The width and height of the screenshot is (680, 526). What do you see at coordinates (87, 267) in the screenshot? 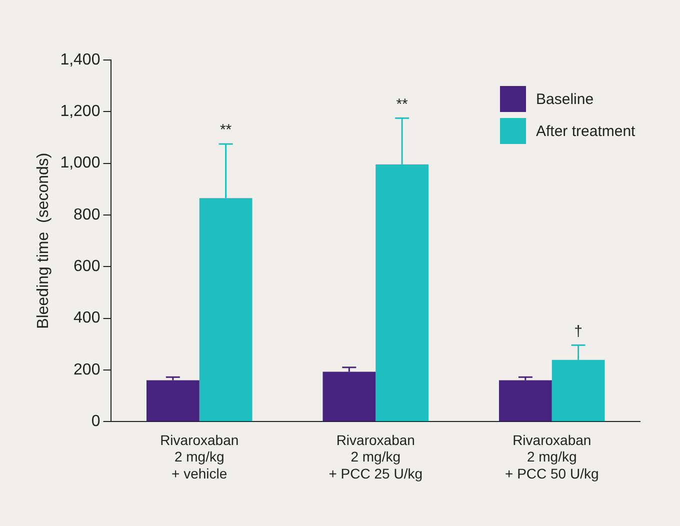
I see `y-tick-label: 600` at bounding box center [87, 267].